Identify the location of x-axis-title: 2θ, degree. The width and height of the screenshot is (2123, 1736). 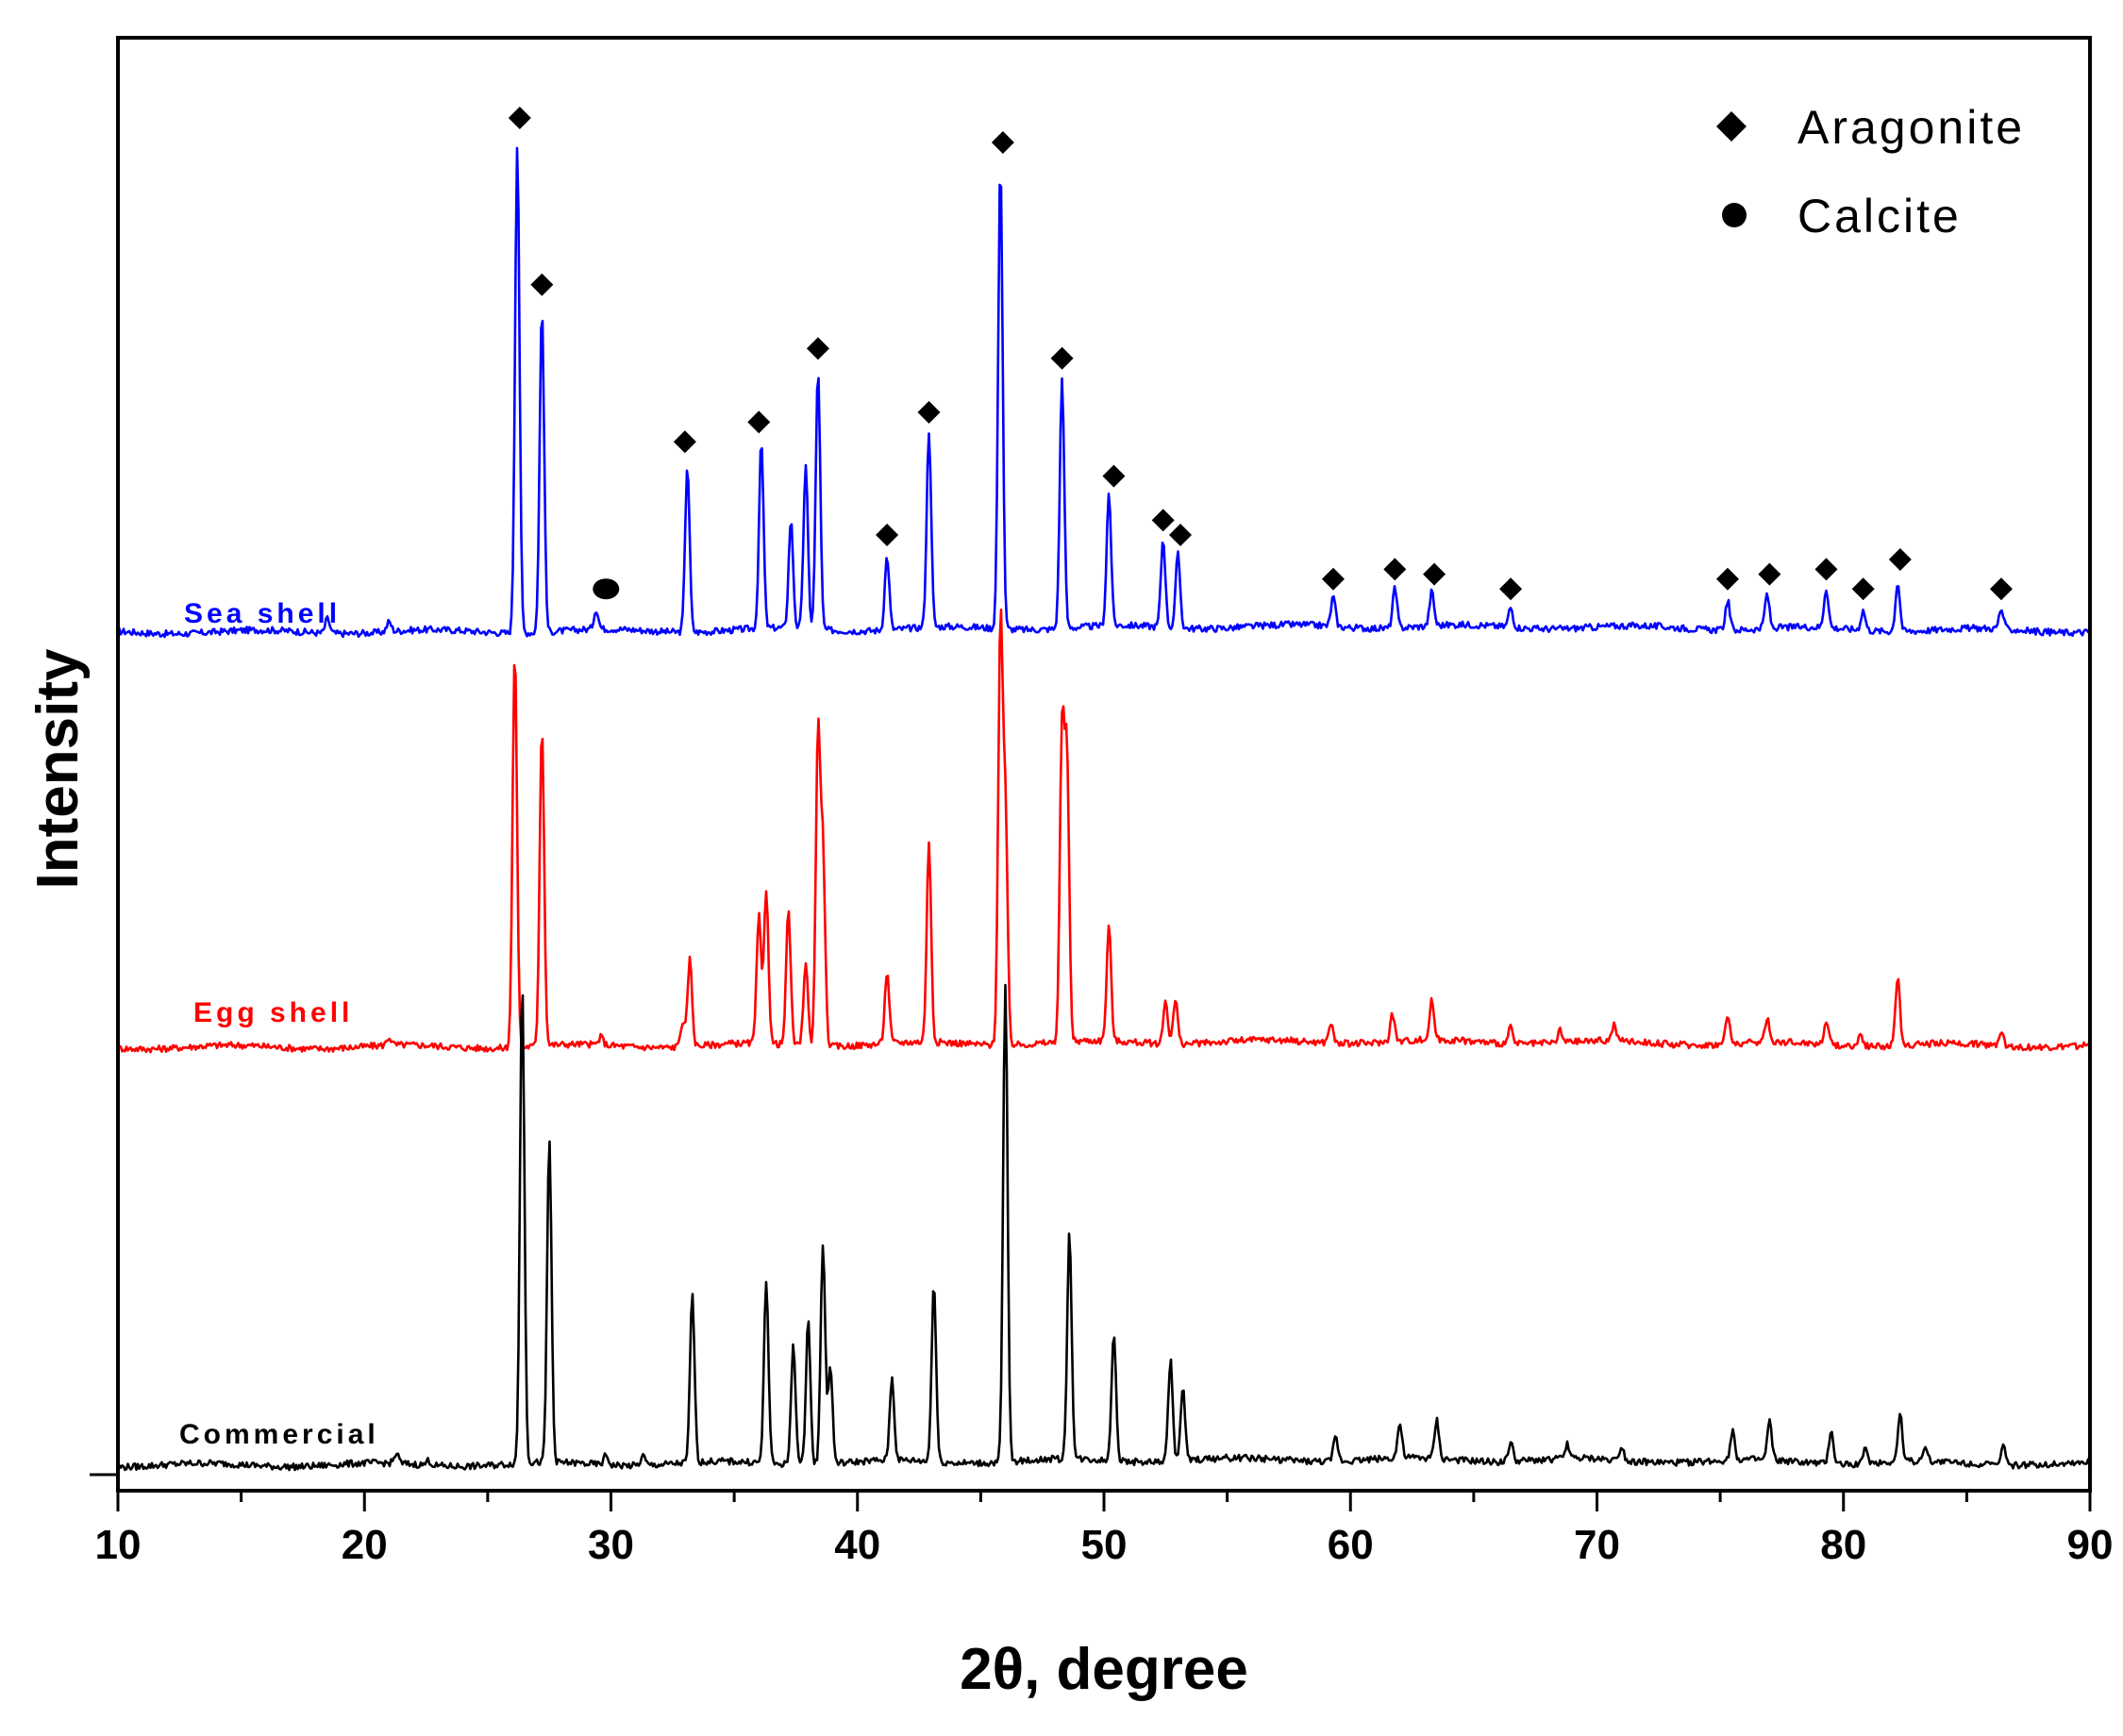
(1104, 1670).